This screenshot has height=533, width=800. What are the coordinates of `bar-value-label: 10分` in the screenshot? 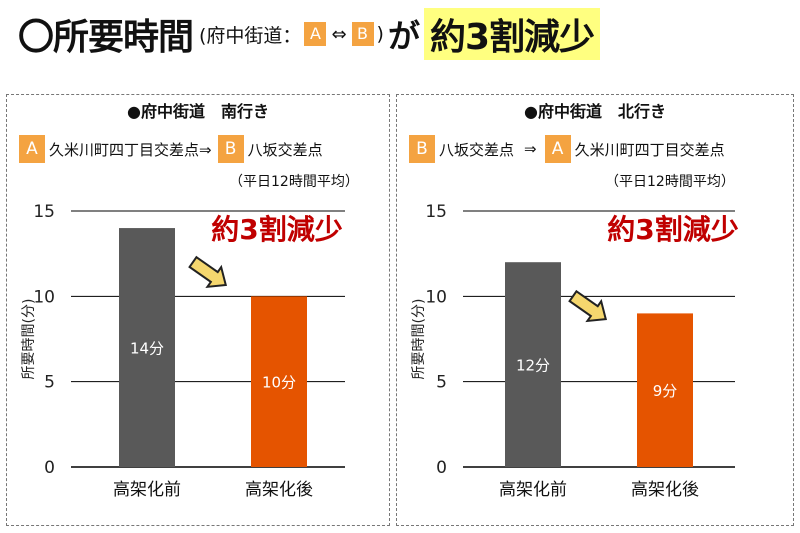 It's located at (279, 383).